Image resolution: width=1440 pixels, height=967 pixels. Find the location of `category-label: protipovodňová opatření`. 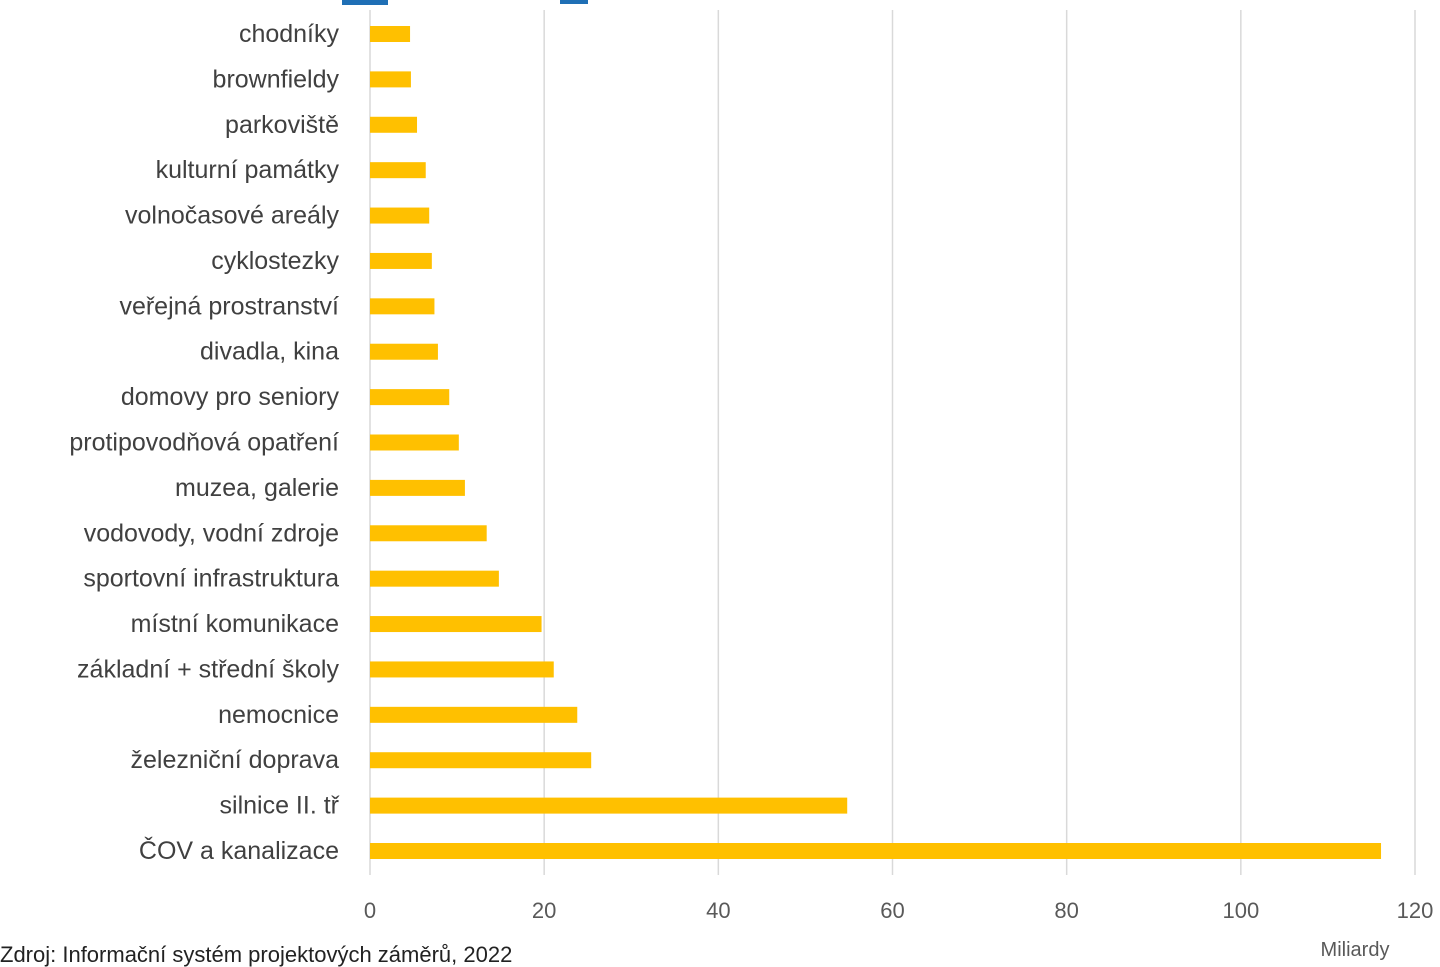

category-label: protipovodňová opatření is located at coordinates (204, 443).